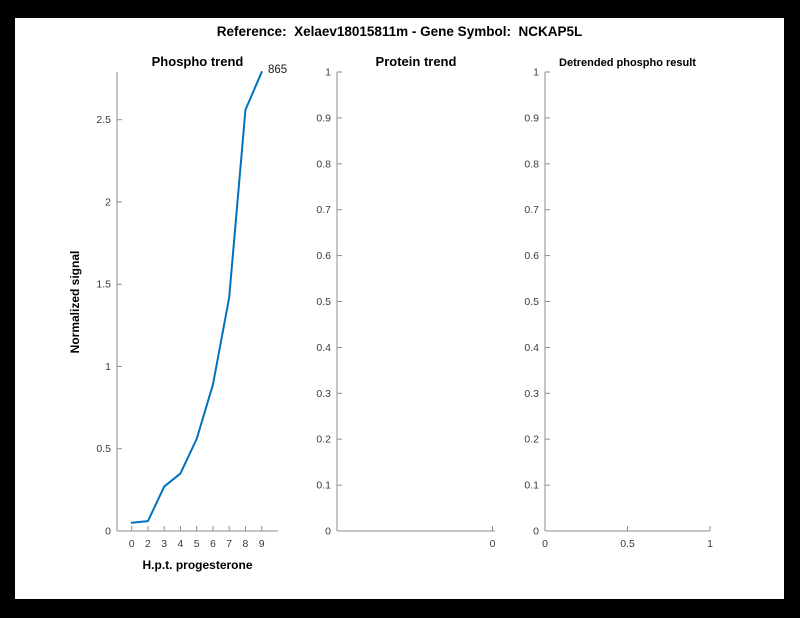  Describe the element at coordinates (103, 120) in the screenshot. I see `y-tick-label: 2.5` at that location.